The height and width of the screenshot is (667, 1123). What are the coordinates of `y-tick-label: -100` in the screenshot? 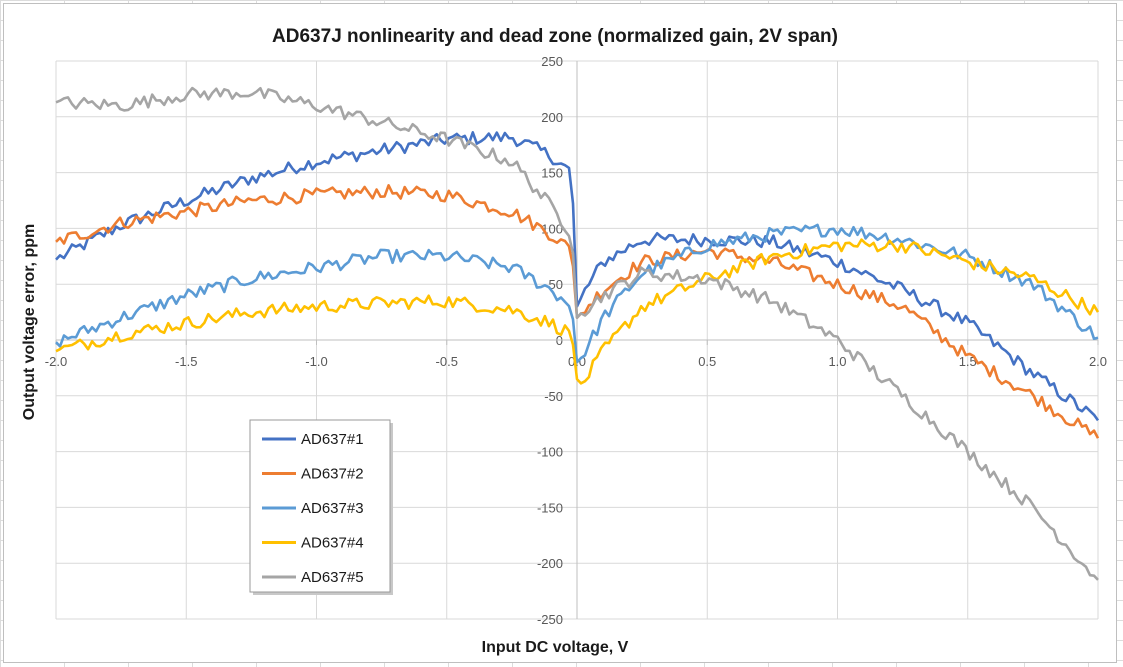 It's located at (550, 452).